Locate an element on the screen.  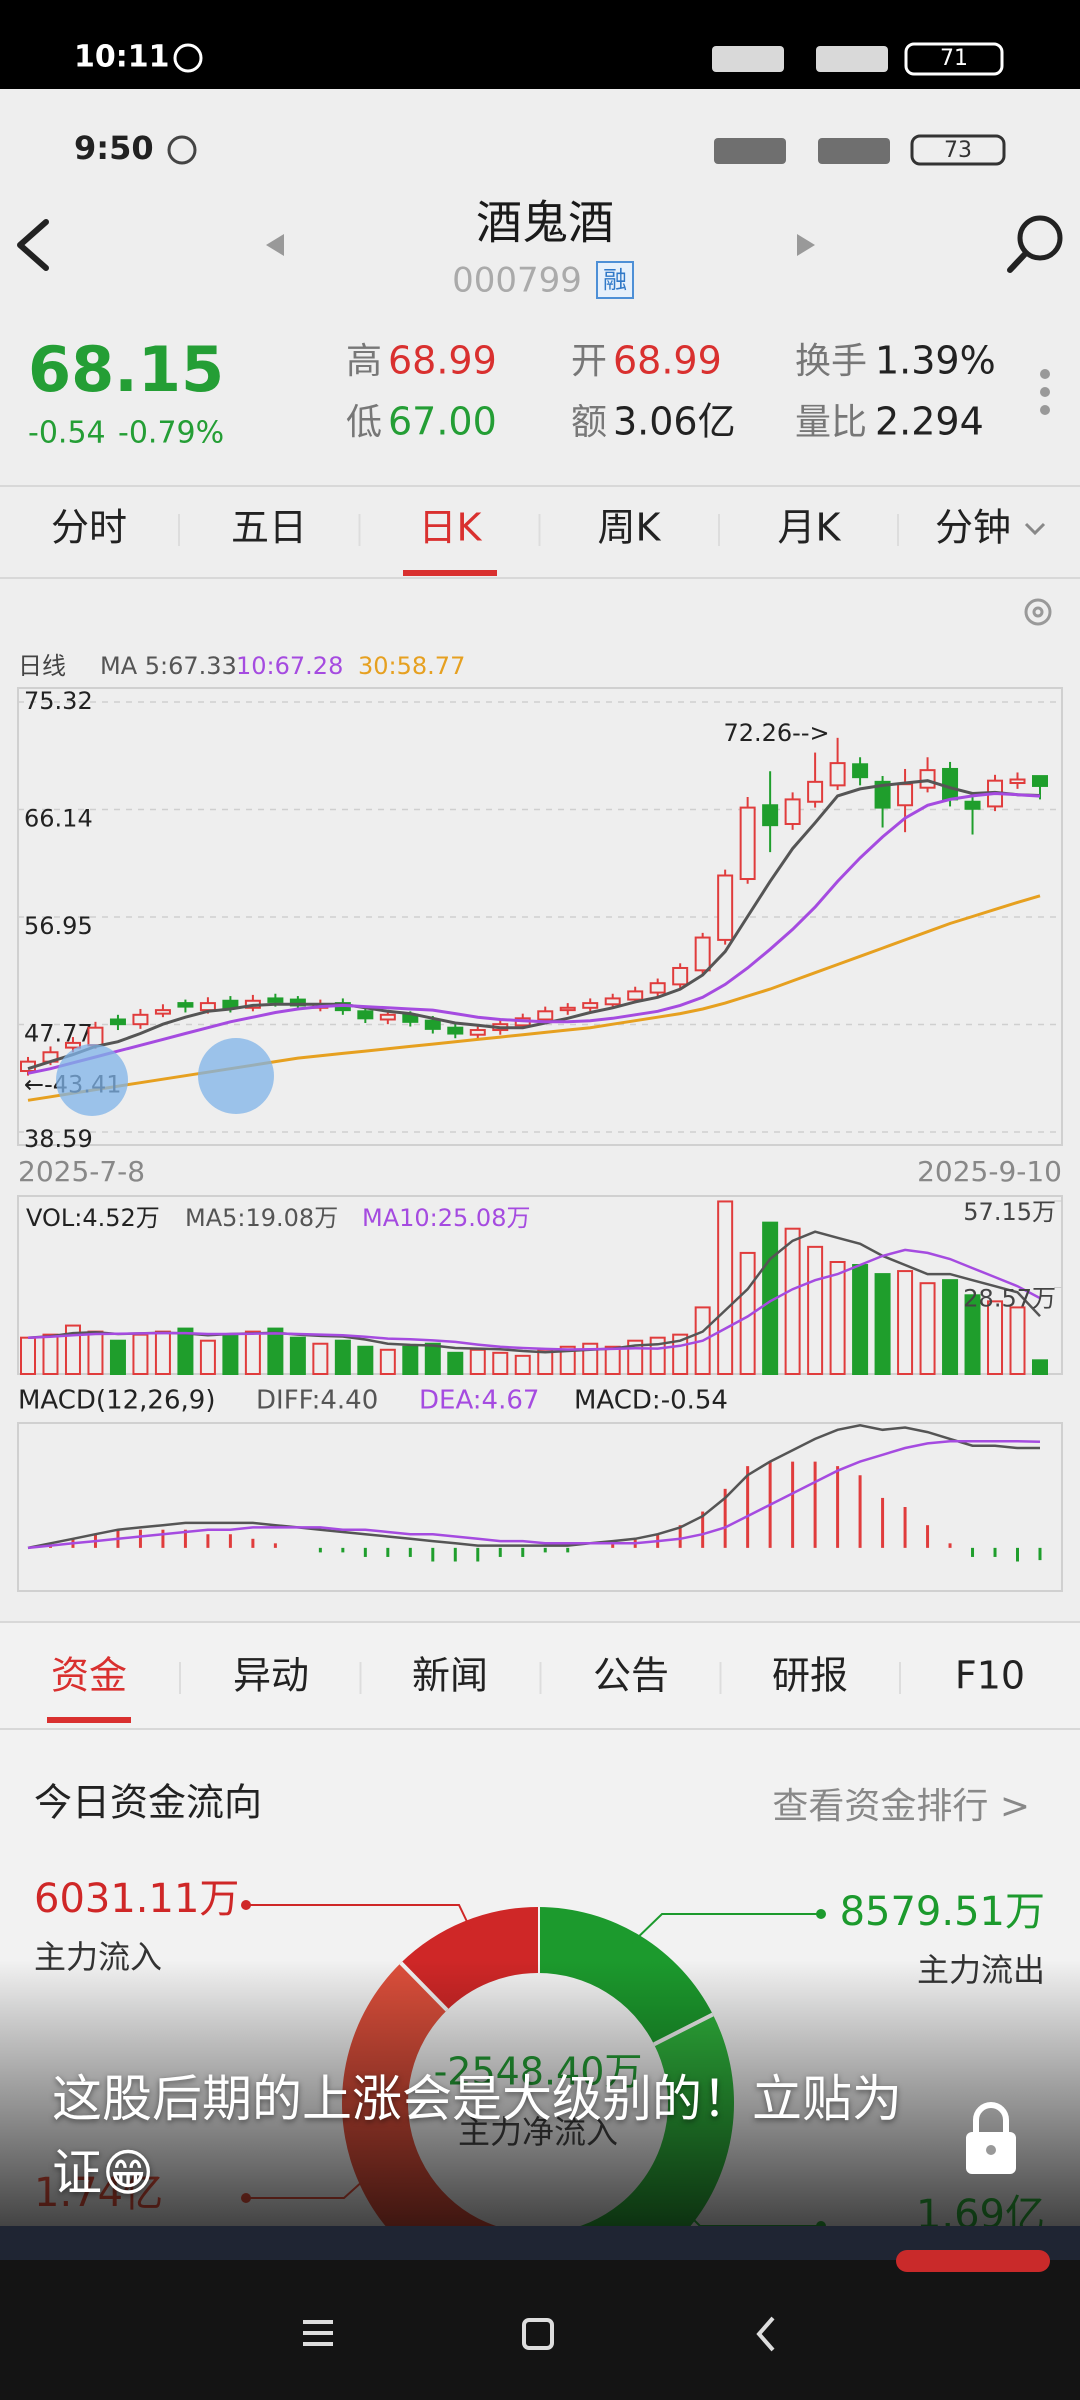
leader-dot is located at coordinates (821, 1914).